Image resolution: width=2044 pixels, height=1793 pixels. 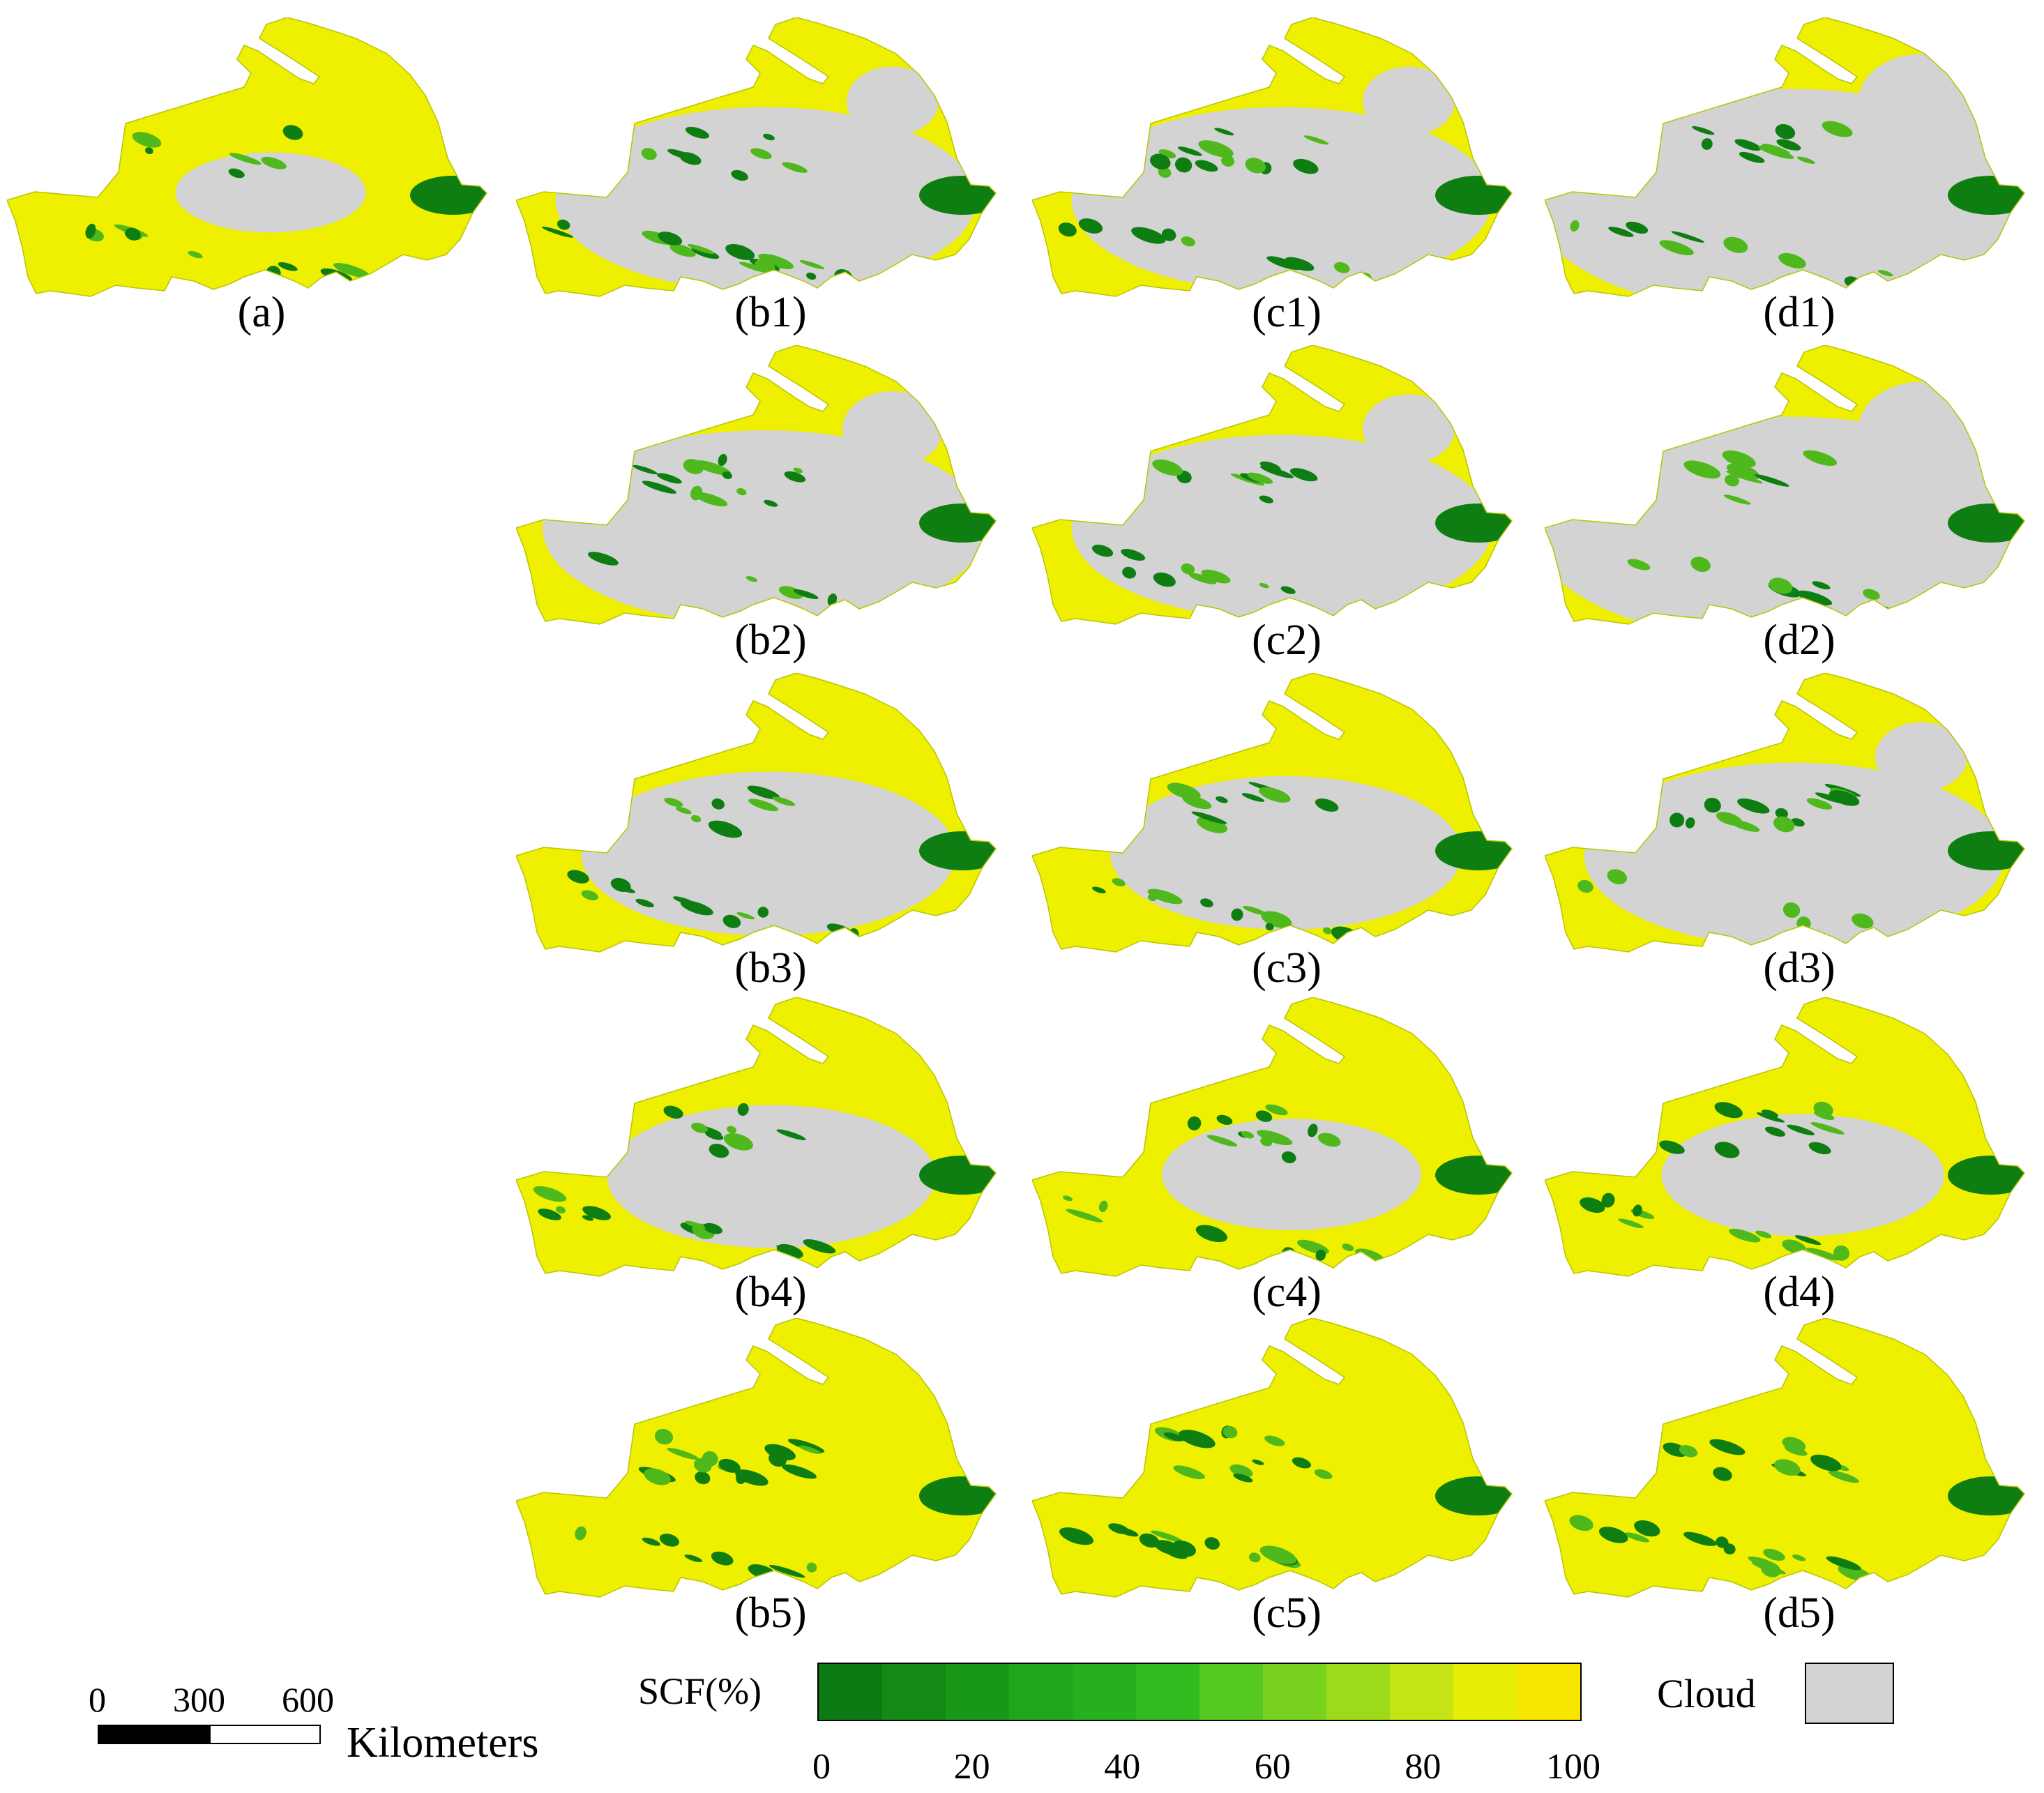 What do you see at coordinates (1276, 837) in the screenshot?
I see `map-panel: (c3)` at bounding box center [1276, 837].